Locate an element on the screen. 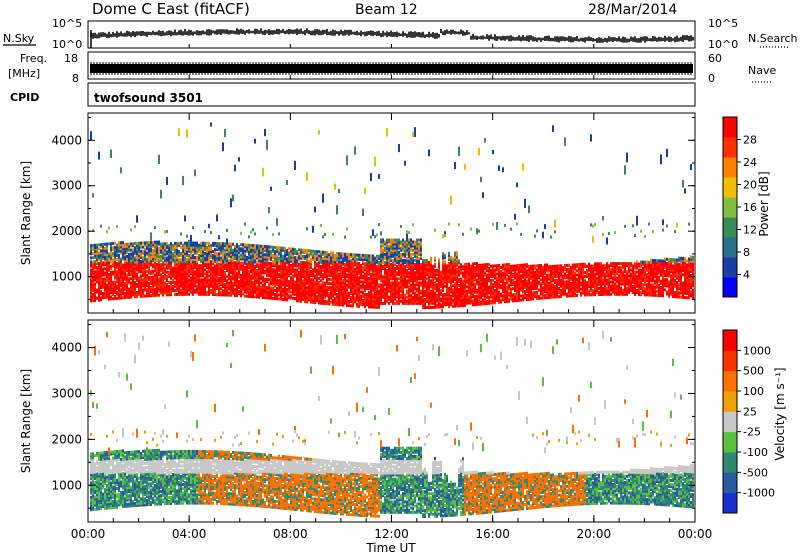  noise-tick-bottom: 10^0 is located at coordinates (67, 44).